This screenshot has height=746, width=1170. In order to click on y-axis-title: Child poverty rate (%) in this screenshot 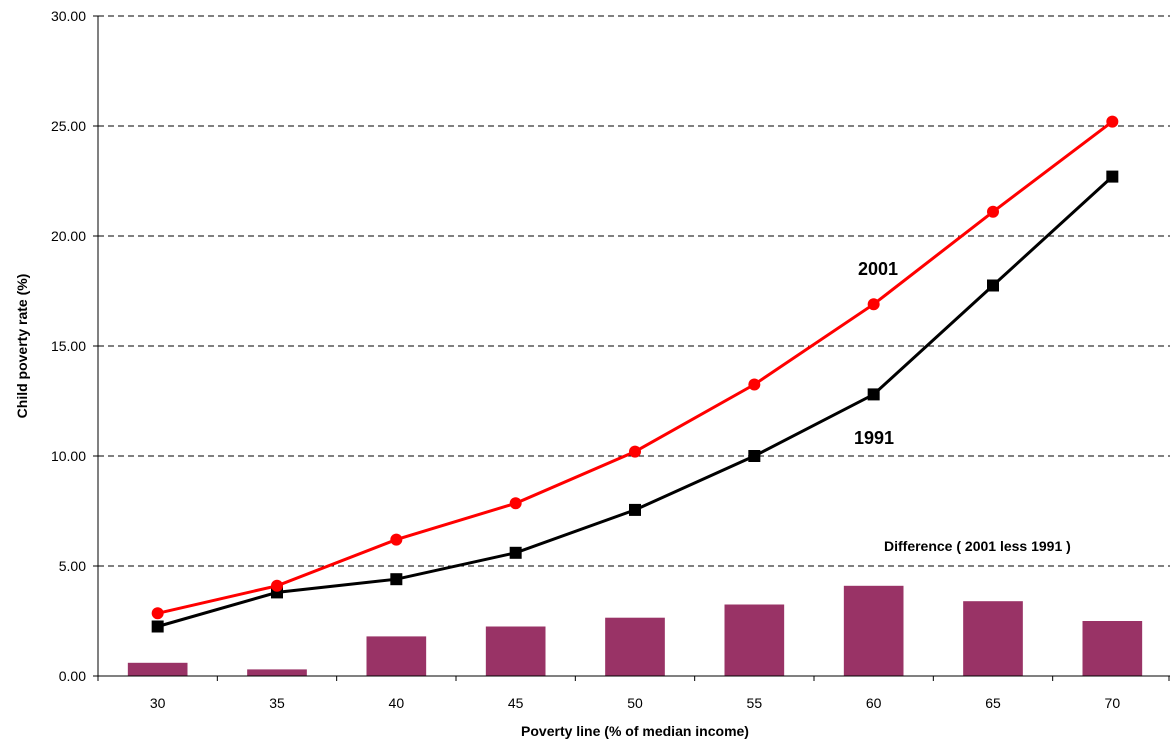, I will do `click(22, 346)`.